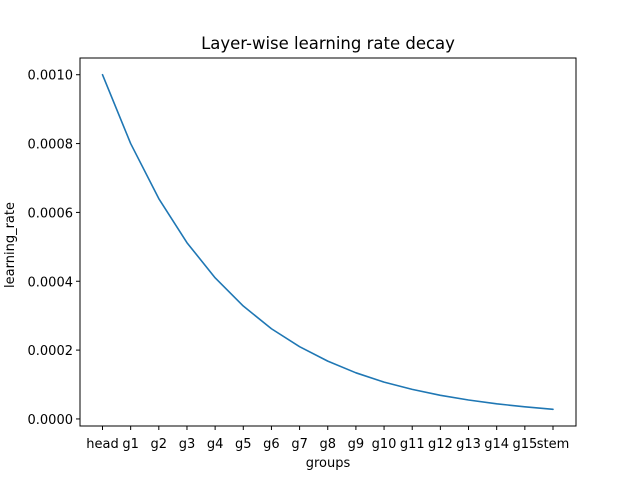 Image resolution: width=640 pixels, height=480 pixels. What do you see at coordinates (496, 444) in the screenshot?
I see `x-tick-label-g14: g14` at bounding box center [496, 444].